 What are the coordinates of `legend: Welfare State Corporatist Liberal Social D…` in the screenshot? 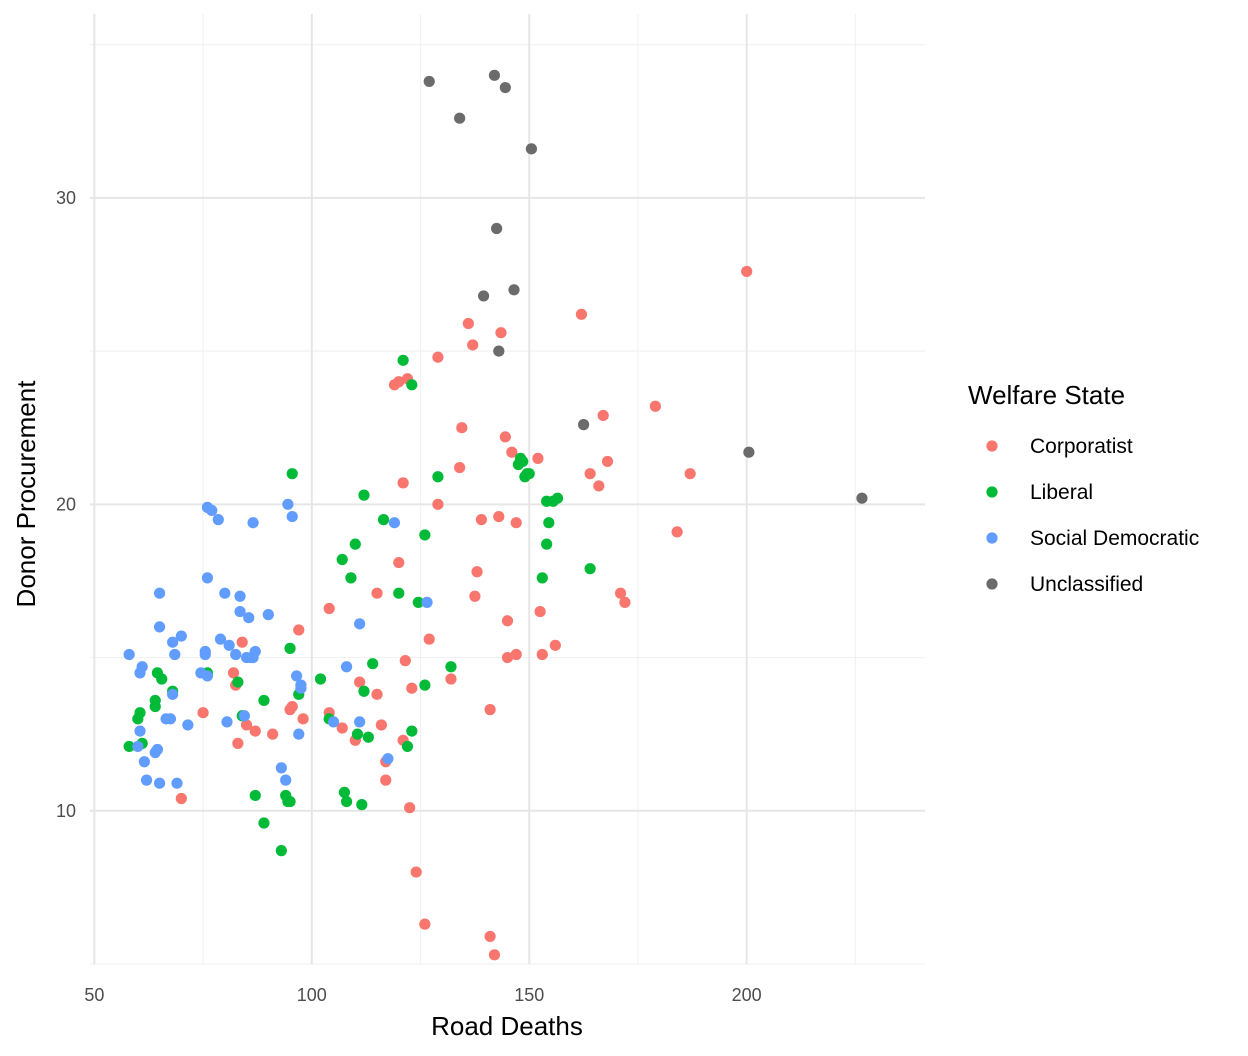 It's located at (1083, 488).